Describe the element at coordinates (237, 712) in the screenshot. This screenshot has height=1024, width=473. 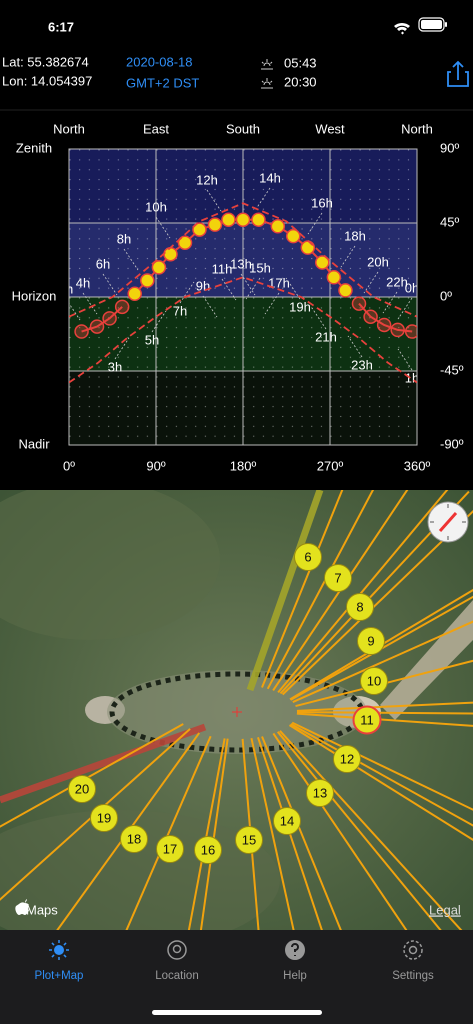
I see `location-pin` at that location.